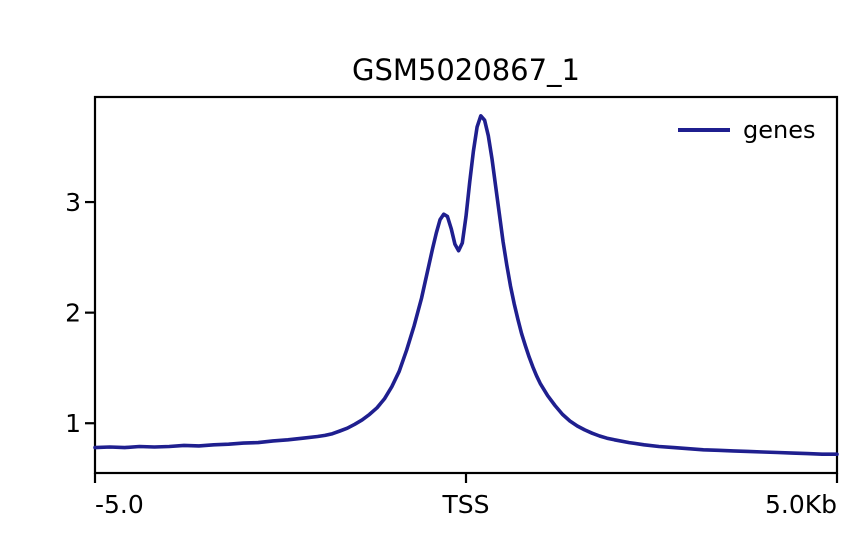  What do you see at coordinates (465, 504) in the screenshot?
I see `x-tick-label: TSS` at bounding box center [465, 504].